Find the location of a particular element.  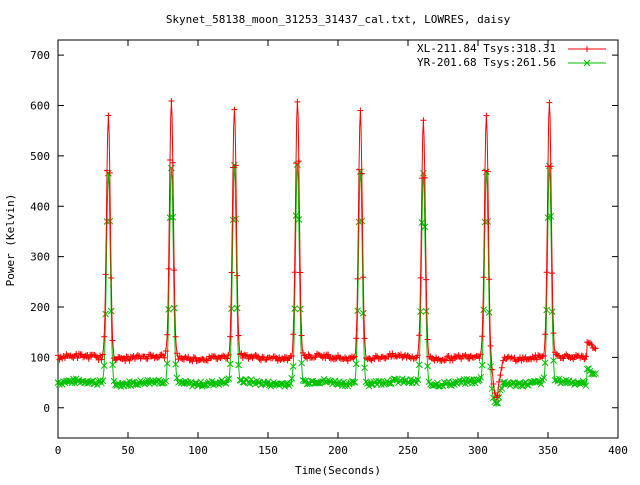

x-tick-label: 400 is located at coordinates (618, 450).